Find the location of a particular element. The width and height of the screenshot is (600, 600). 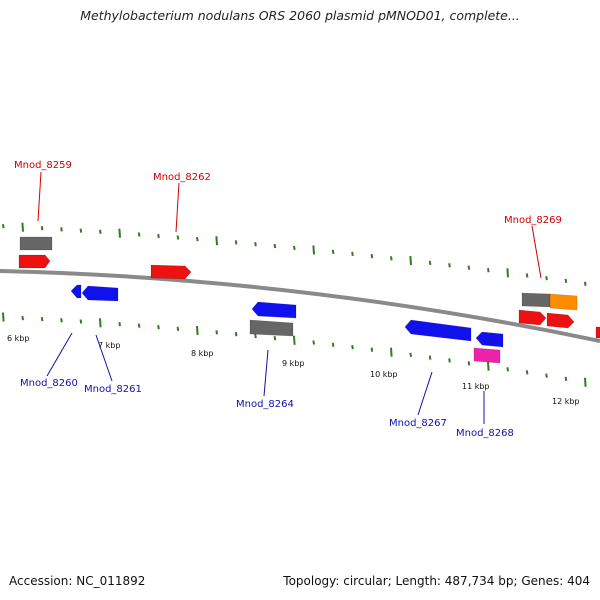

gene-feature-rna is located at coordinates (563, 302).